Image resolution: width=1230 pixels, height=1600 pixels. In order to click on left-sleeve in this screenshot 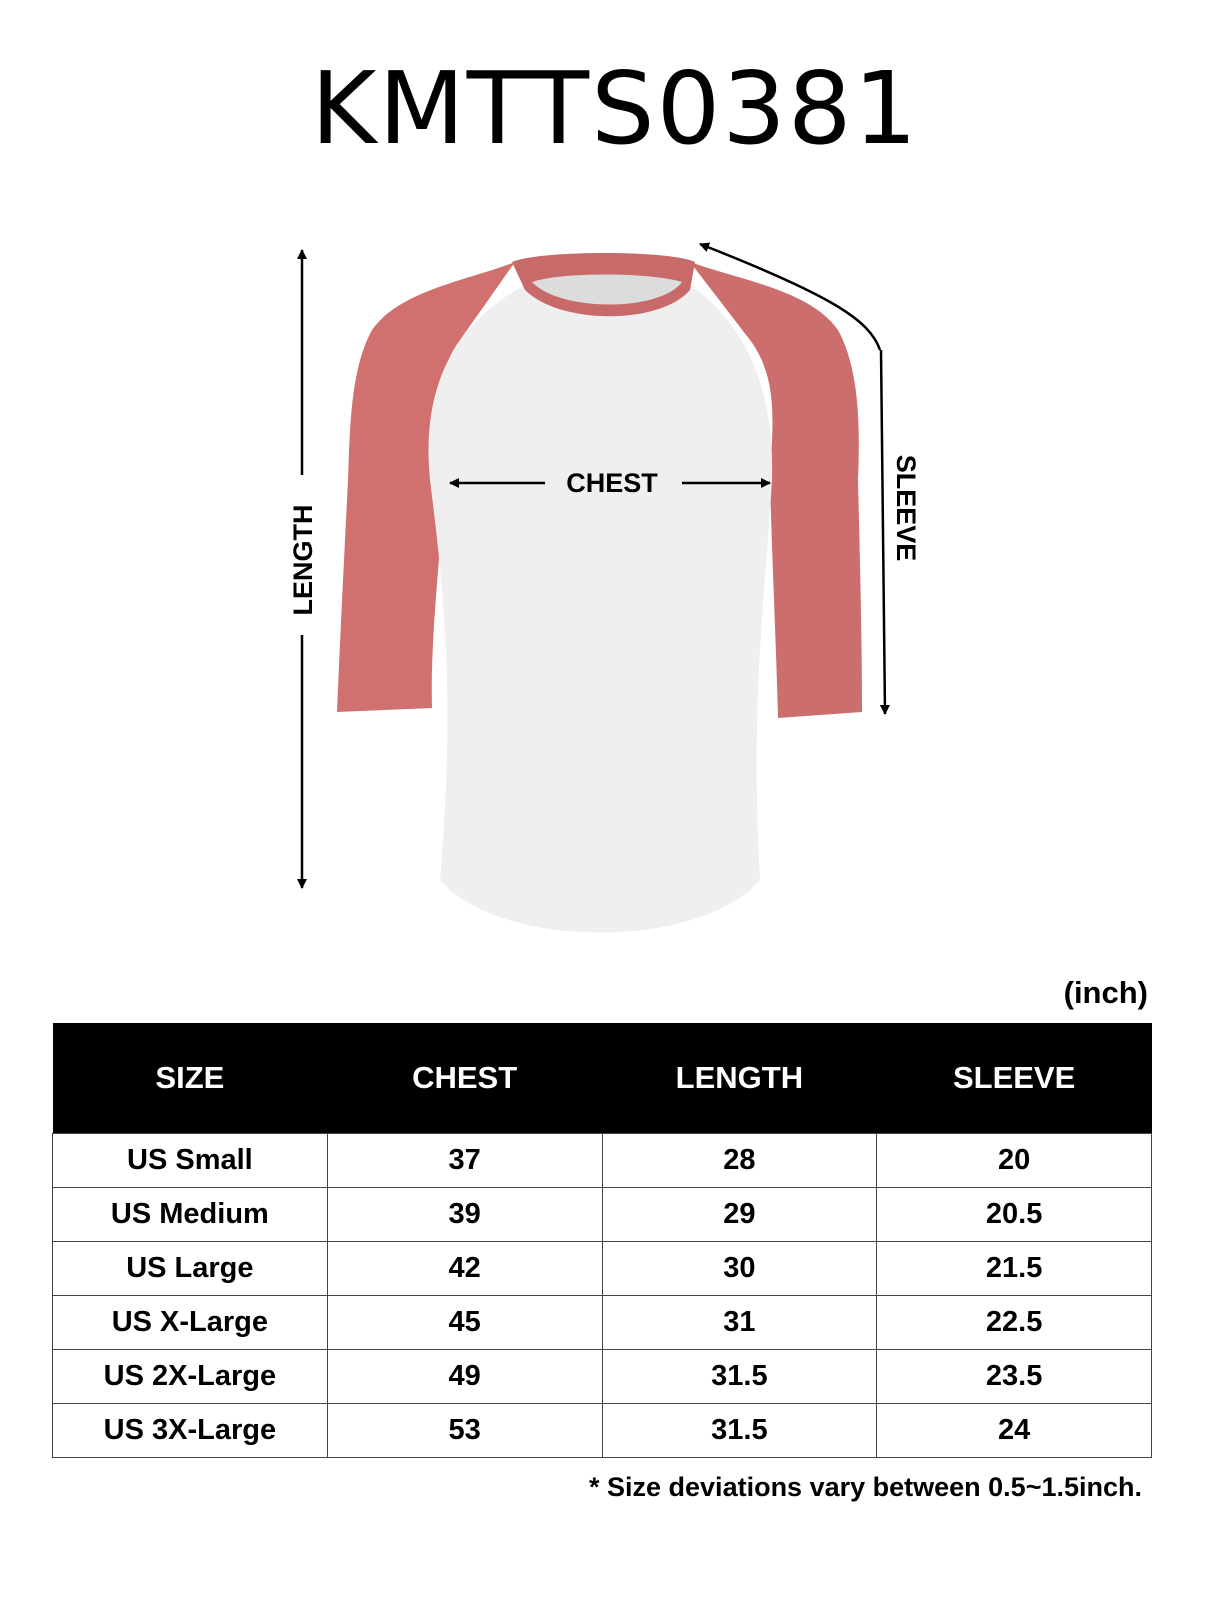, I will do `click(426, 487)`.